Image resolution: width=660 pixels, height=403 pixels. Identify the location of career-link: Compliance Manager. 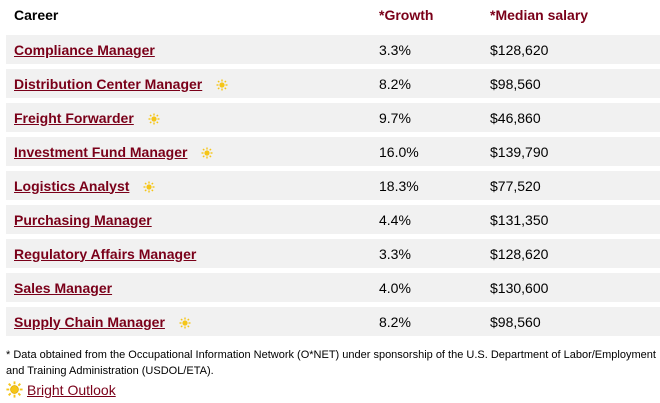
(84, 49).